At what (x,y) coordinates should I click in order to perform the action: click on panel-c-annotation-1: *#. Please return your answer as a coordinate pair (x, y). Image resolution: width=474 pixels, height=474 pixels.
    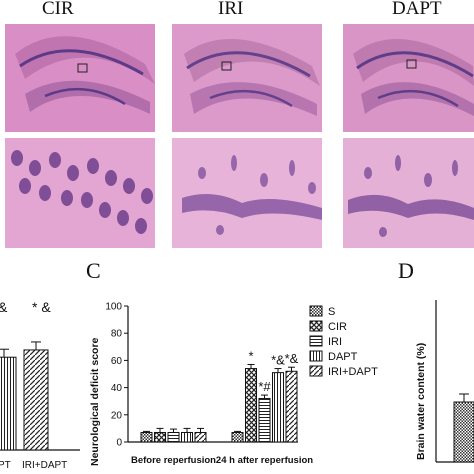
    Looking at the image, I should click on (264, 386).